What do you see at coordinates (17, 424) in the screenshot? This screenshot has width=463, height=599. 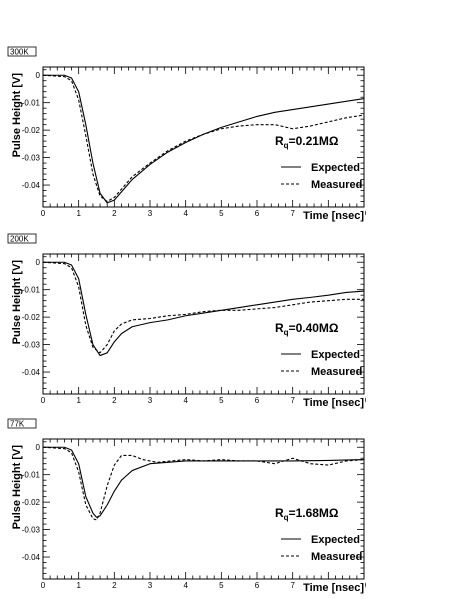 I see `temperature-label: 77K` at bounding box center [17, 424].